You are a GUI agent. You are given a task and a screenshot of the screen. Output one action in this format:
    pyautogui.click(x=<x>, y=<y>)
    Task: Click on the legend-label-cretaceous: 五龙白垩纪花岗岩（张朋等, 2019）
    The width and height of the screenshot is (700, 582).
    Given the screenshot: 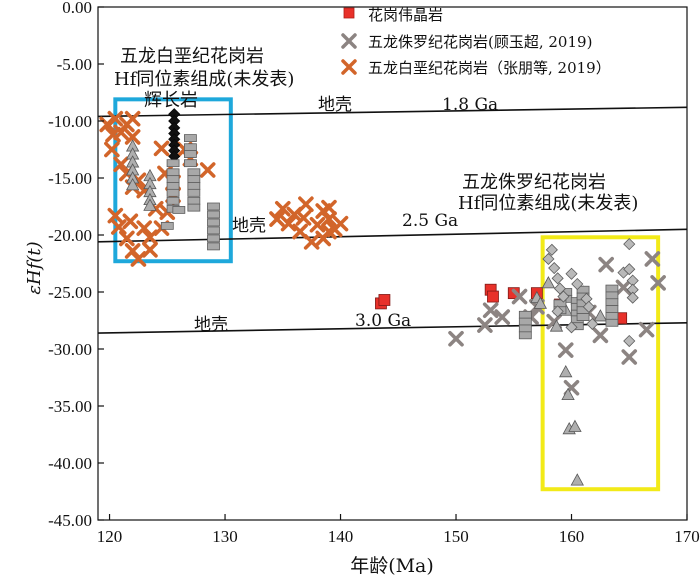 What is the action you would take?
    pyautogui.click(x=489, y=68)
    